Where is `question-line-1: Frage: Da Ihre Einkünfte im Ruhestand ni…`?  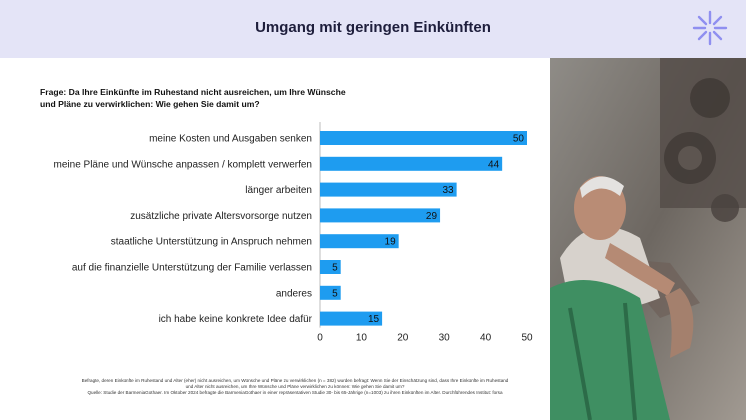
question-line-1: Frage: Da Ihre Einkünfte im Ruhestand ni… is located at coordinates (193, 92).